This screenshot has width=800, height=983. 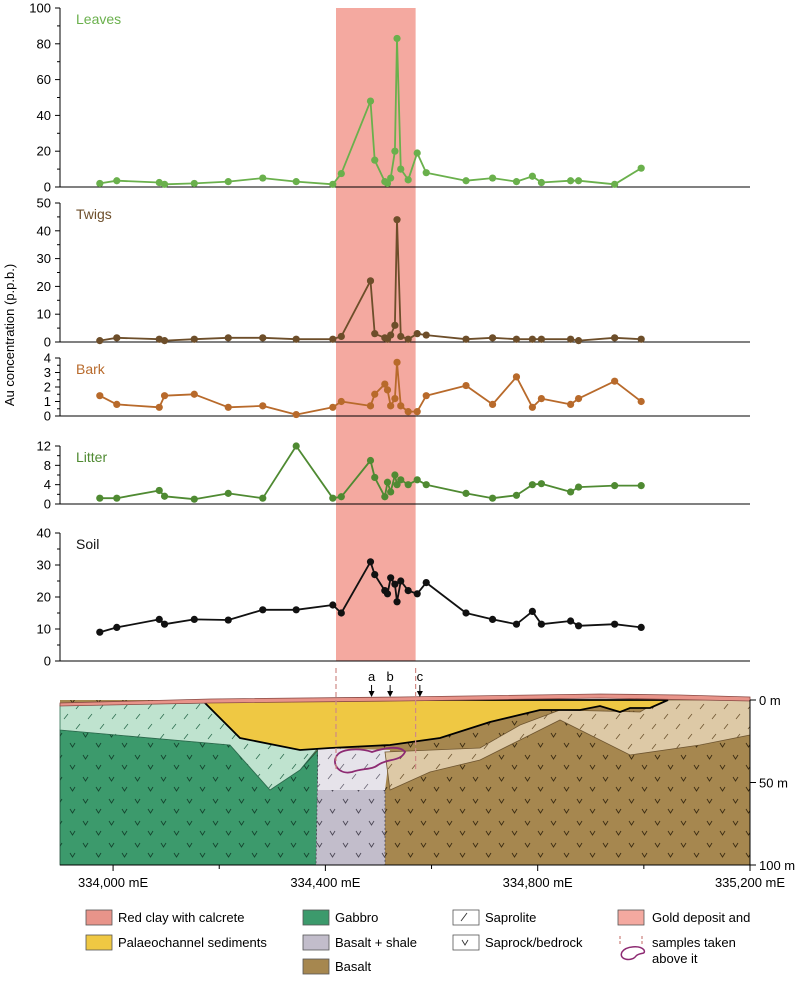 What do you see at coordinates (47, 187) in the screenshot?
I see `tick-label-leaves: 0` at bounding box center [47, 187].